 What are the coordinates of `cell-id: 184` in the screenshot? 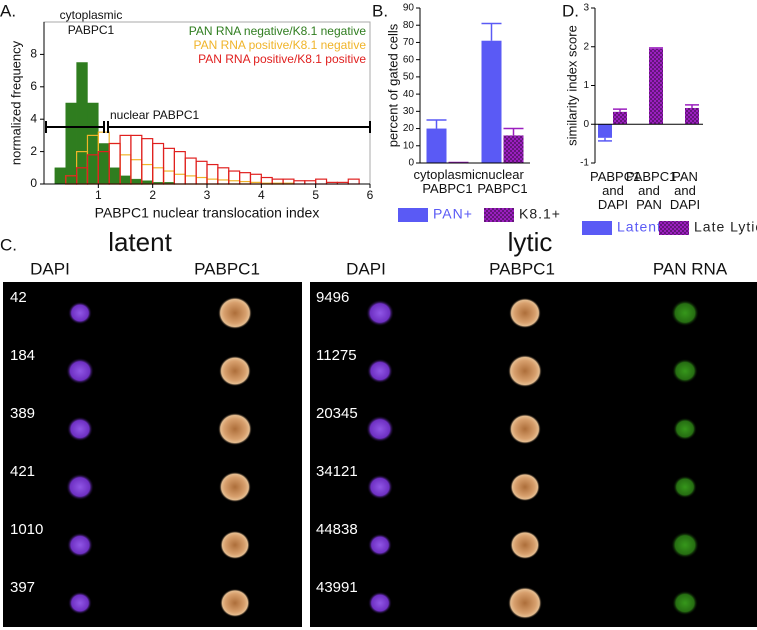 It's located at (22, 355).